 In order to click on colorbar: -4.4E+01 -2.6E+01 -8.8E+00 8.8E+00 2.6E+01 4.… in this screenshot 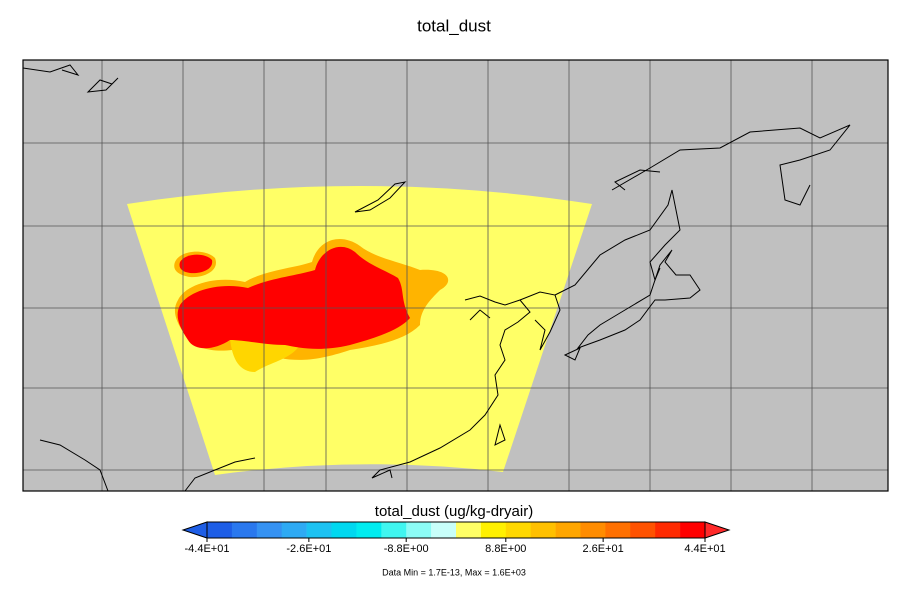, I will do `click(456, 538)`.